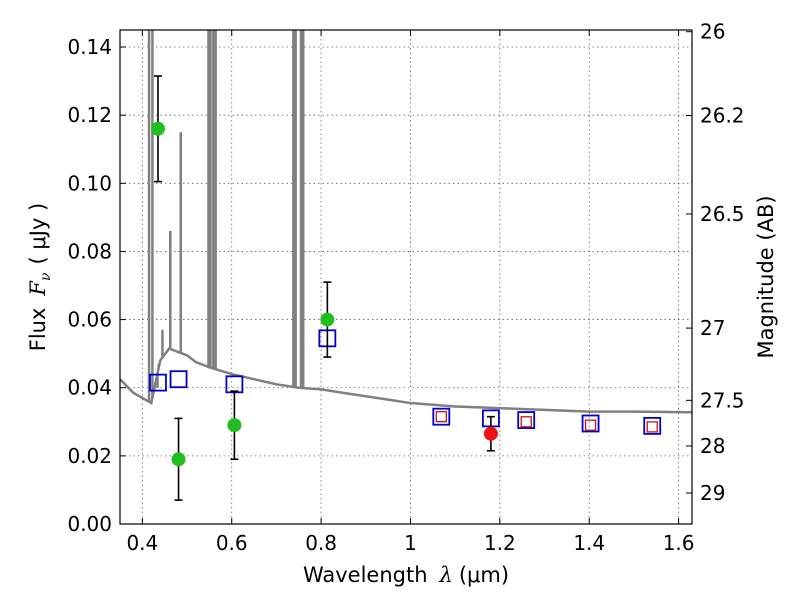 This screenshot has width=800, height=600. I want to click on model-continuum, so click(406, 380).